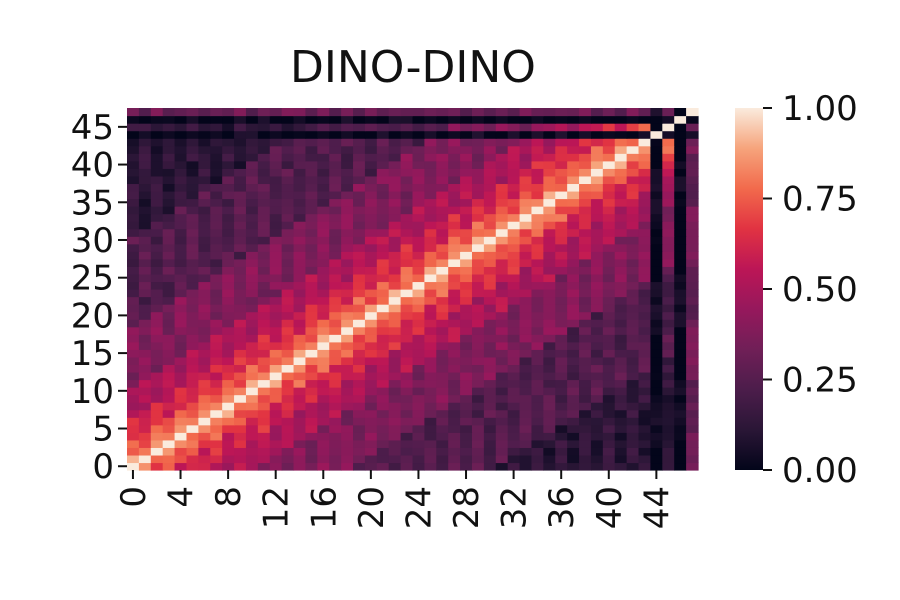 This screenshot has width=900, height=600. What do you see at coordinates (134, 497) in the screenshot?
I see `x-tick-label: 0` at bounding box center [134, 497].